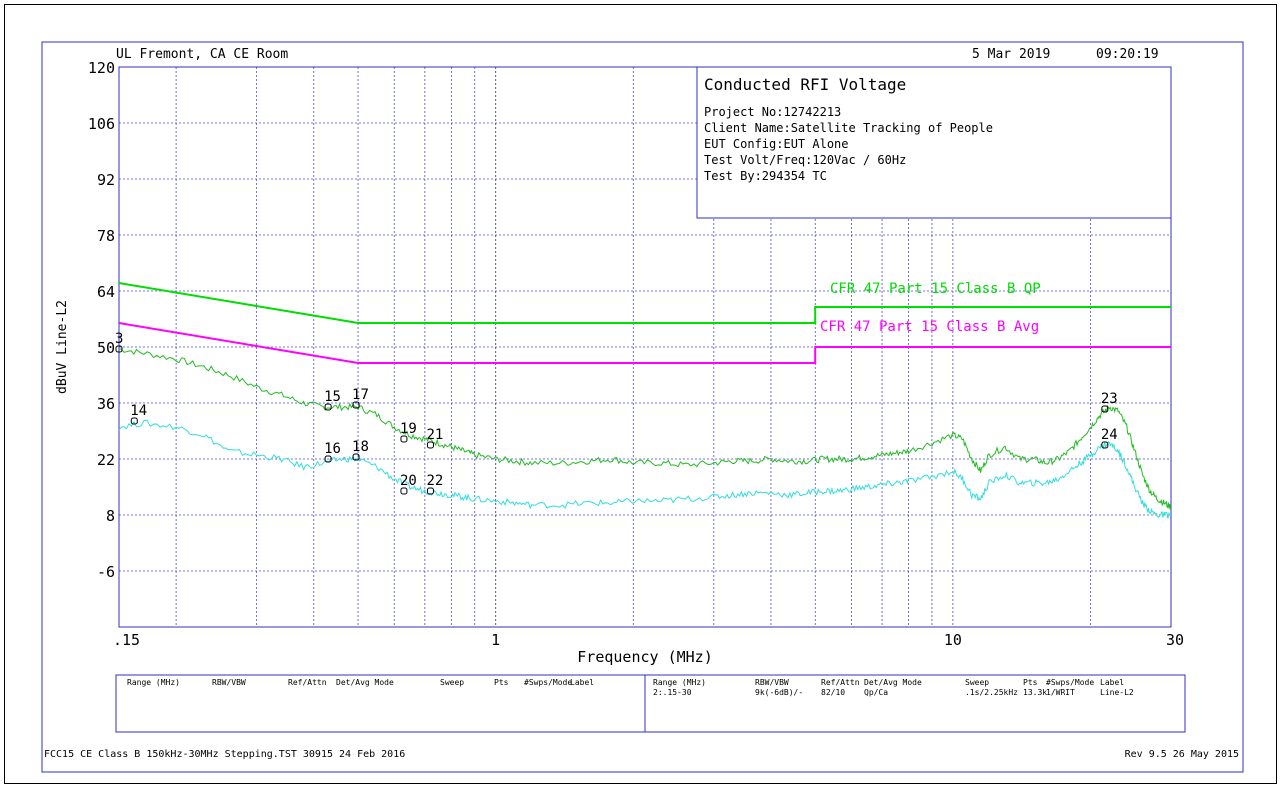 This screenshot has height=790, width=1283. Describe the element at coordinates (138, 411) in the screenshot. I see `marker-label: 14` at that location.